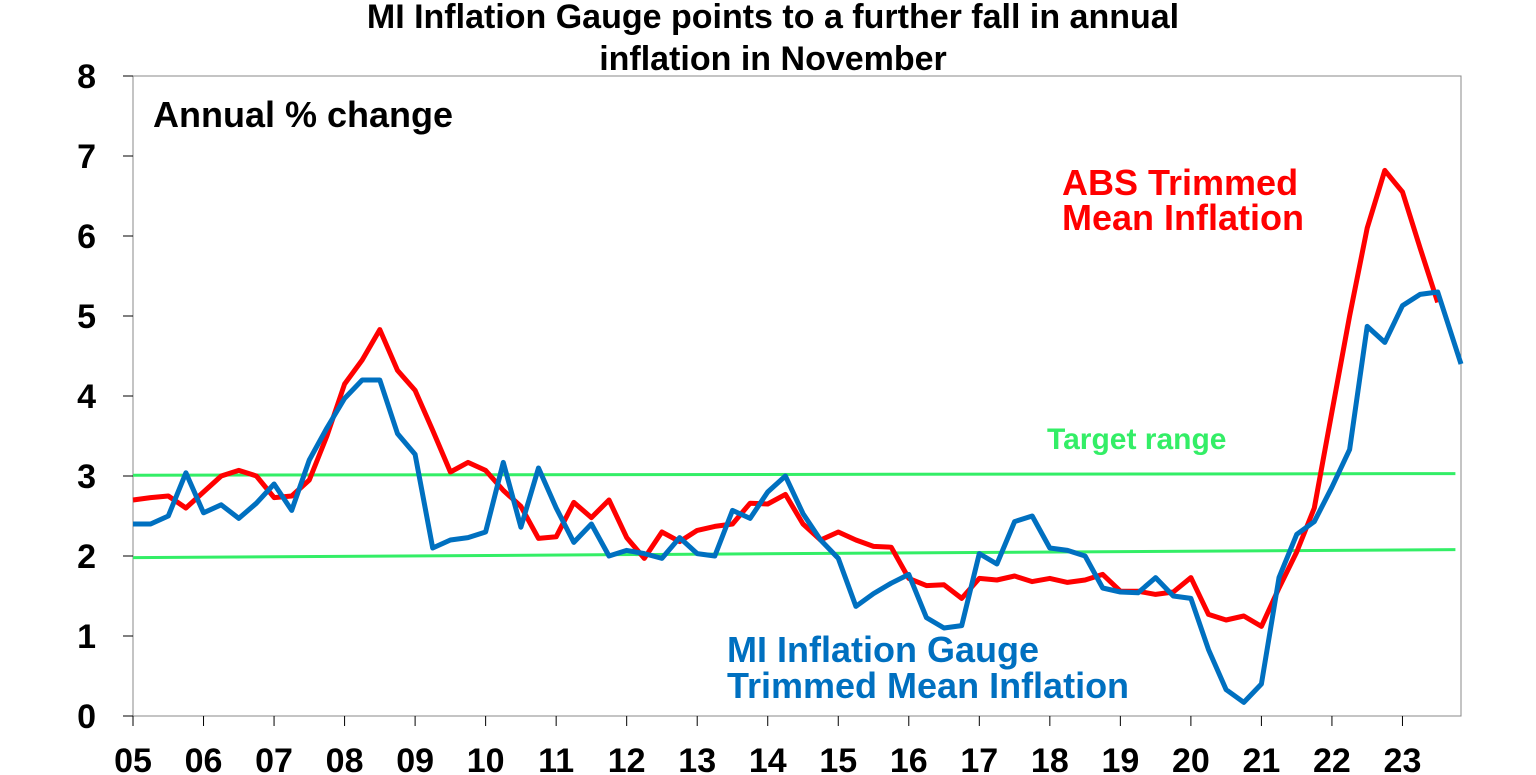 Image resolution: width=1536 pixels, height=775 pixels. Describe the element at coordinates (86, 637) in the screenshot. I see `y-tick-label: 1` at that location.